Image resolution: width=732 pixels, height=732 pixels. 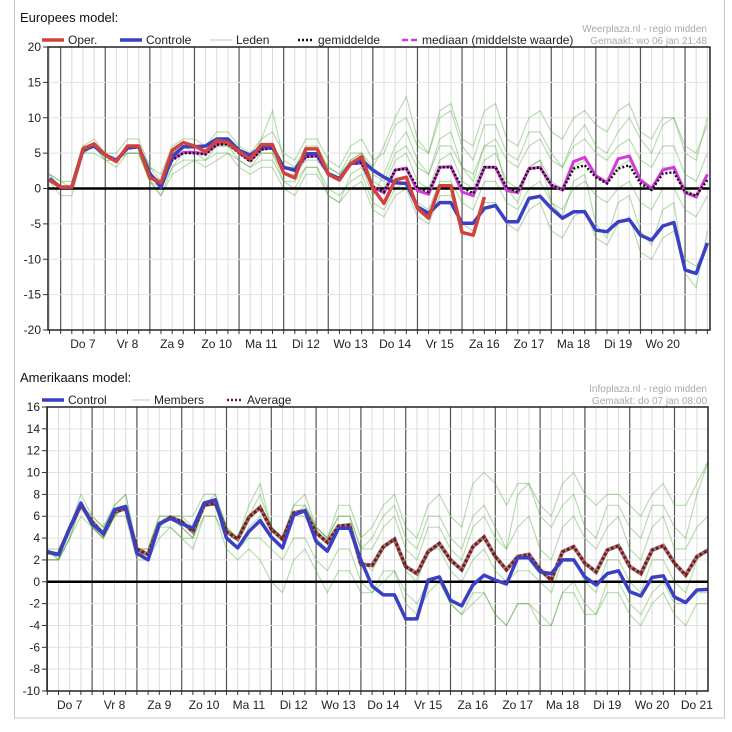 I want to click on y-tick-label: -6, so click(x=34, y=647).